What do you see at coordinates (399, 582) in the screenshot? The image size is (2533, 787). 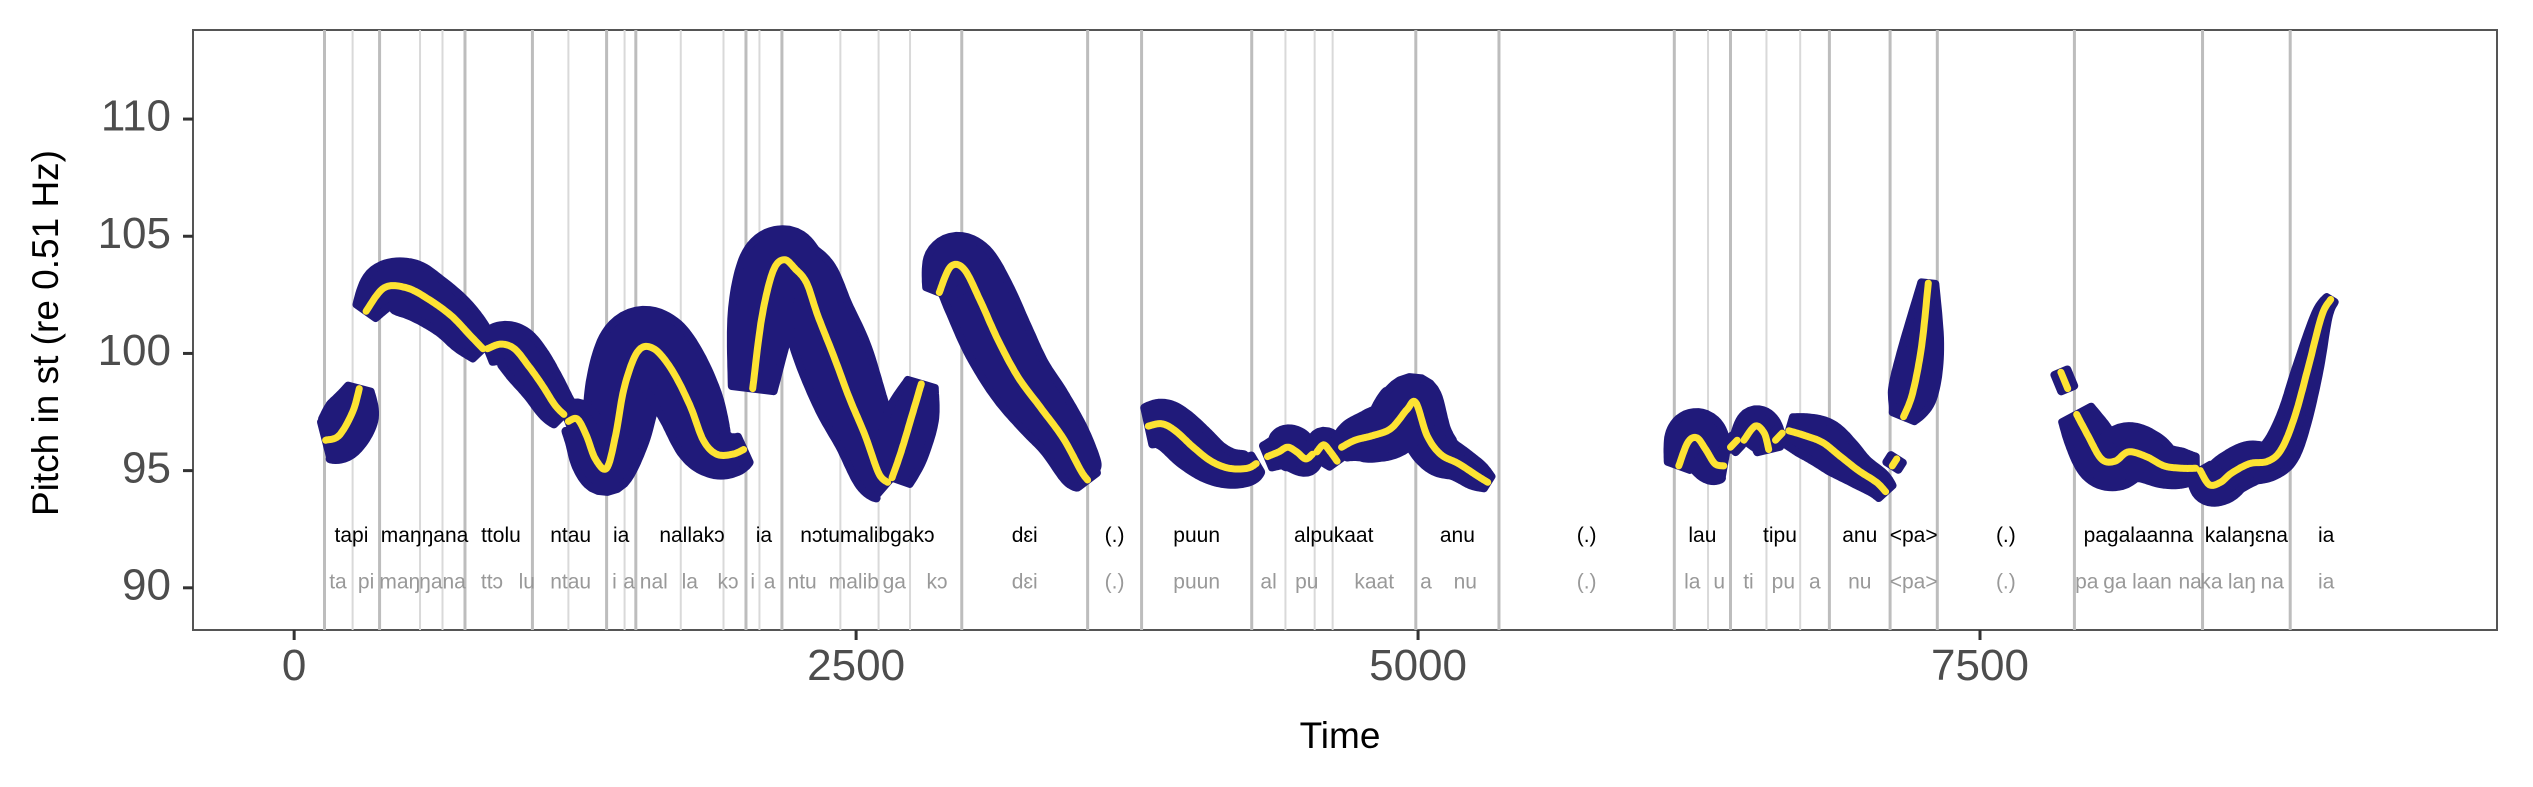 I see `syllable-label: maŋ` at bounding box center [399, 582].